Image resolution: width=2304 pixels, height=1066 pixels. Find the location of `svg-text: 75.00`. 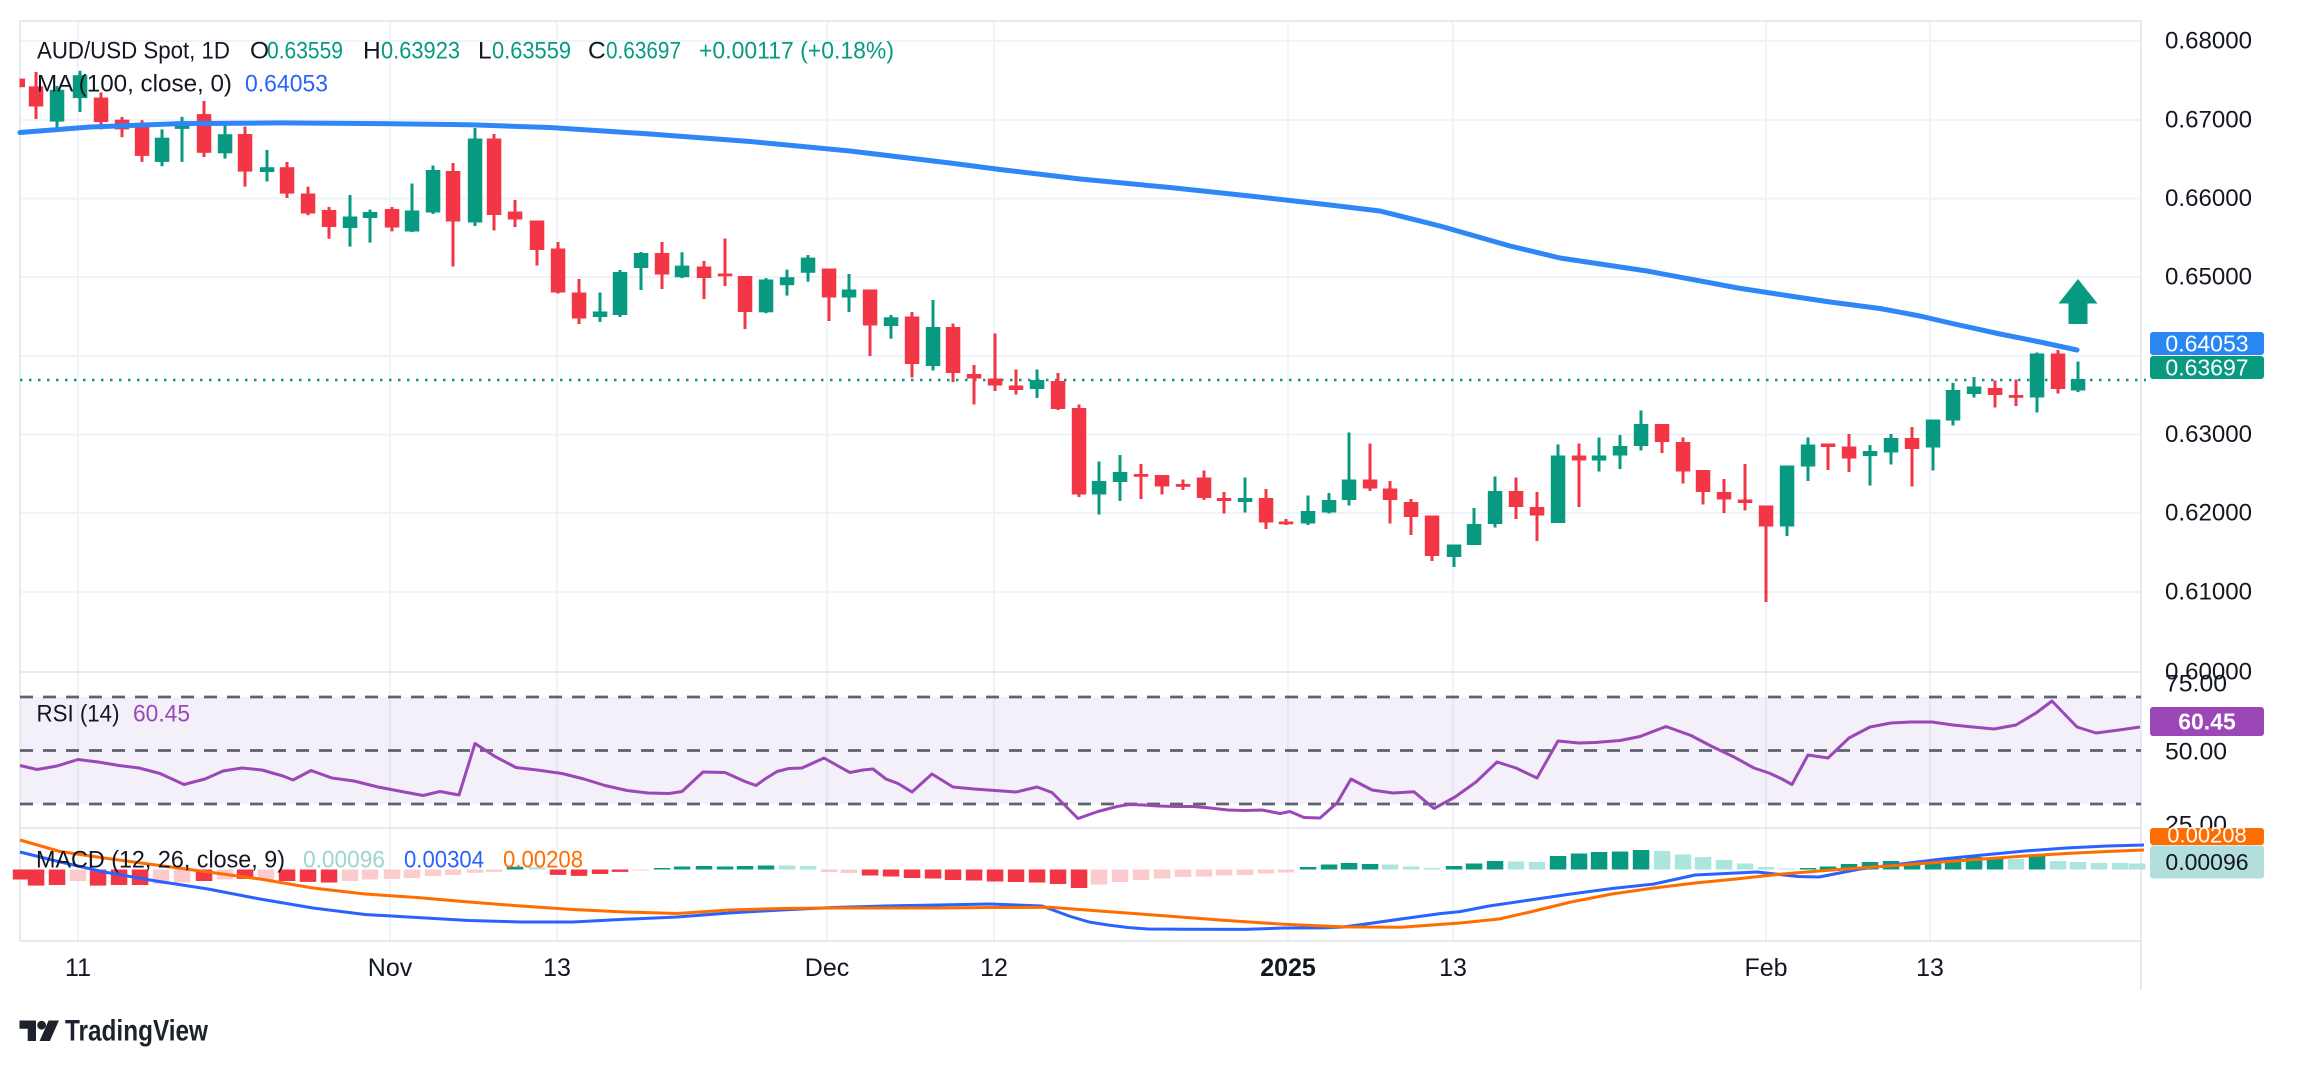

svg-text: 75.00 is located at coordinates (2196, 684).